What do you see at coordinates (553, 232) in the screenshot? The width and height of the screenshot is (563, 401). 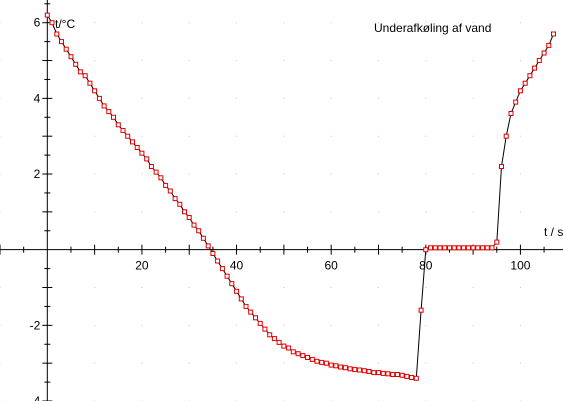 I see `x-axis-label: t / s` at bounding box center [553, 232].